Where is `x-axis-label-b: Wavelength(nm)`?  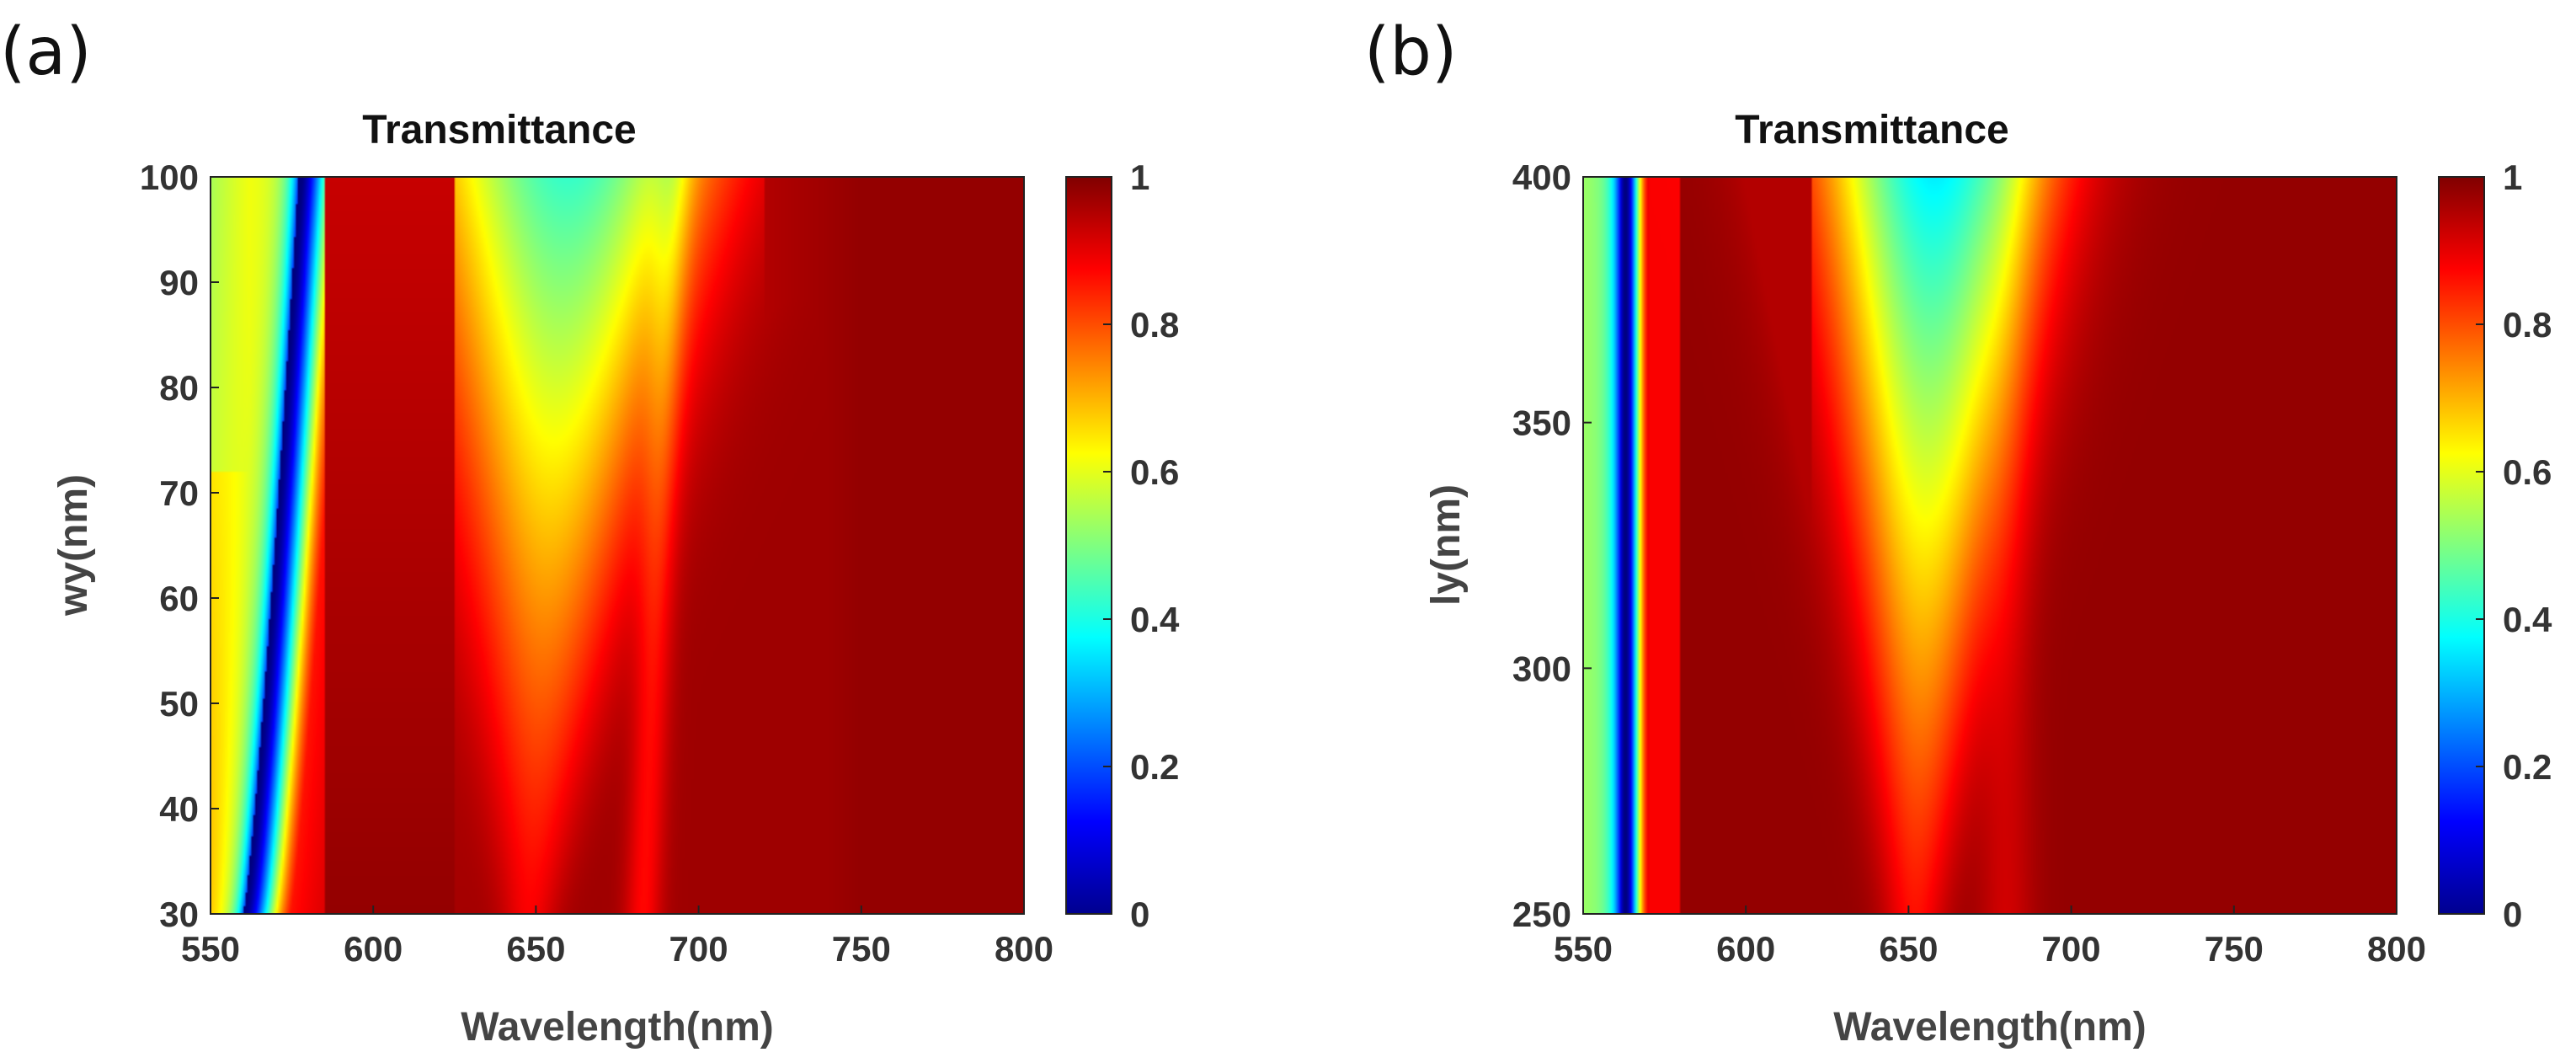
x-axis-label-b: Wavelength(nm) is located at coordinates (1990, 1027).